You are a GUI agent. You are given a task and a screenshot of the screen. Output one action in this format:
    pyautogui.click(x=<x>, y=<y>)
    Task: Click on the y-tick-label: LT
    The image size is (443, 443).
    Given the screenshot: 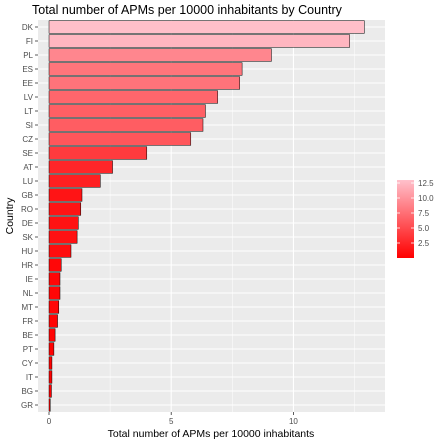 What is the action you would take?
    pyautogui.click(x=28, y=111)
    